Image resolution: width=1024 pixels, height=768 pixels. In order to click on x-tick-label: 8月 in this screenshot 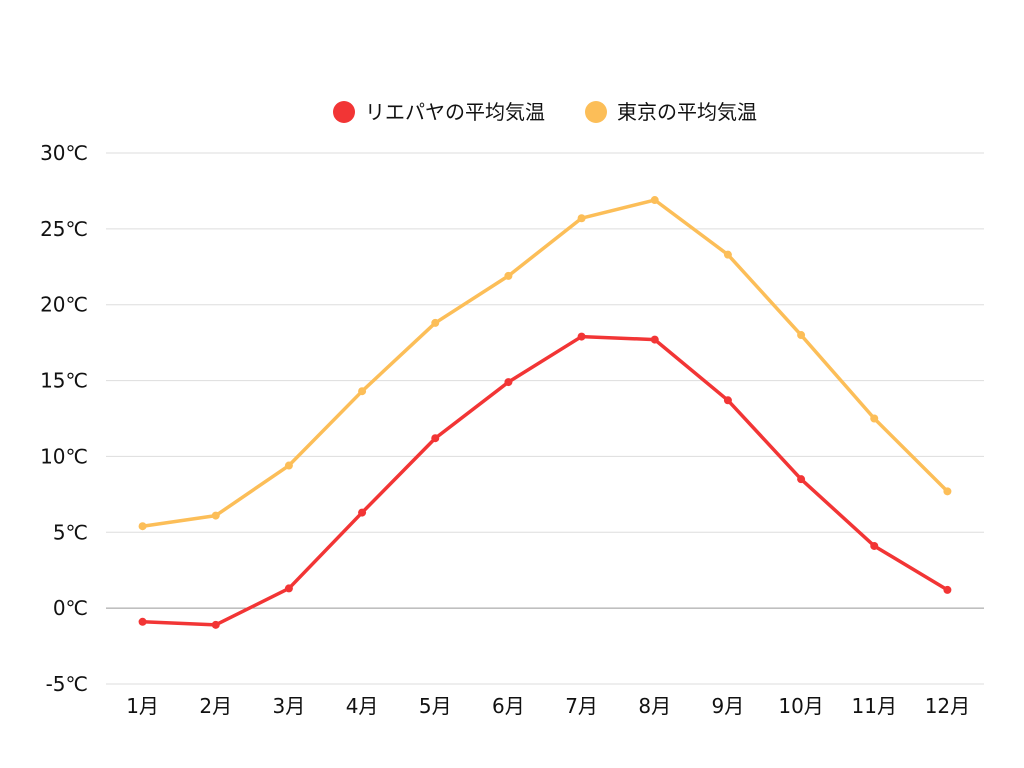, I will do `click(654, 706)`.